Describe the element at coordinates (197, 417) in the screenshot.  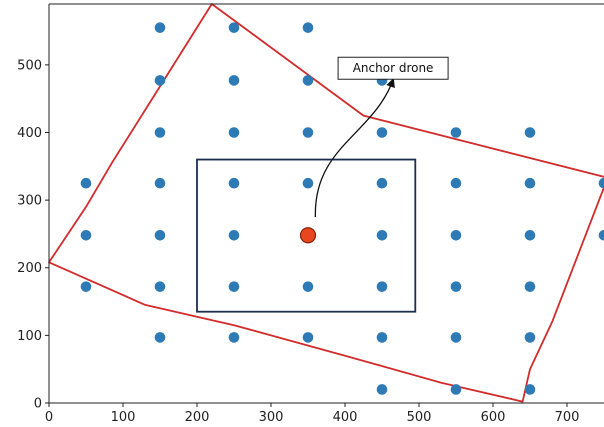
I see `x-tick-label: 200` at that location.